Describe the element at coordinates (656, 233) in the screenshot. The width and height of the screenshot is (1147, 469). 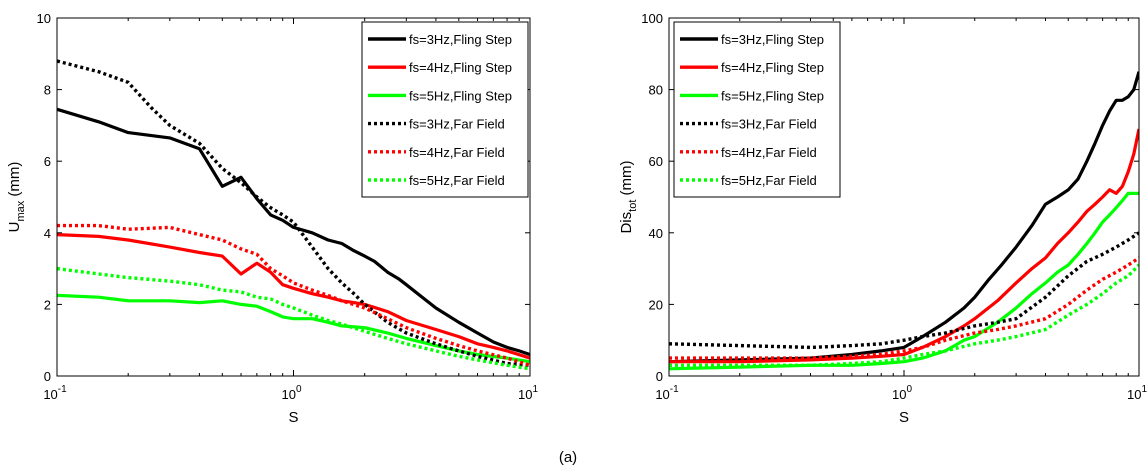
I see `y-tick-label: 40` at that location.